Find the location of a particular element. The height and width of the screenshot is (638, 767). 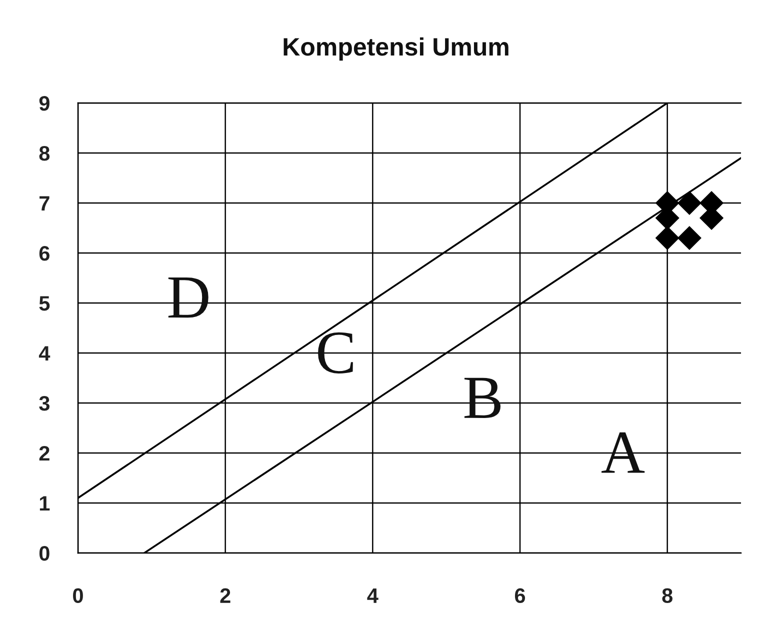

x-tick-label: 0 is located at coordinates (78, 596).